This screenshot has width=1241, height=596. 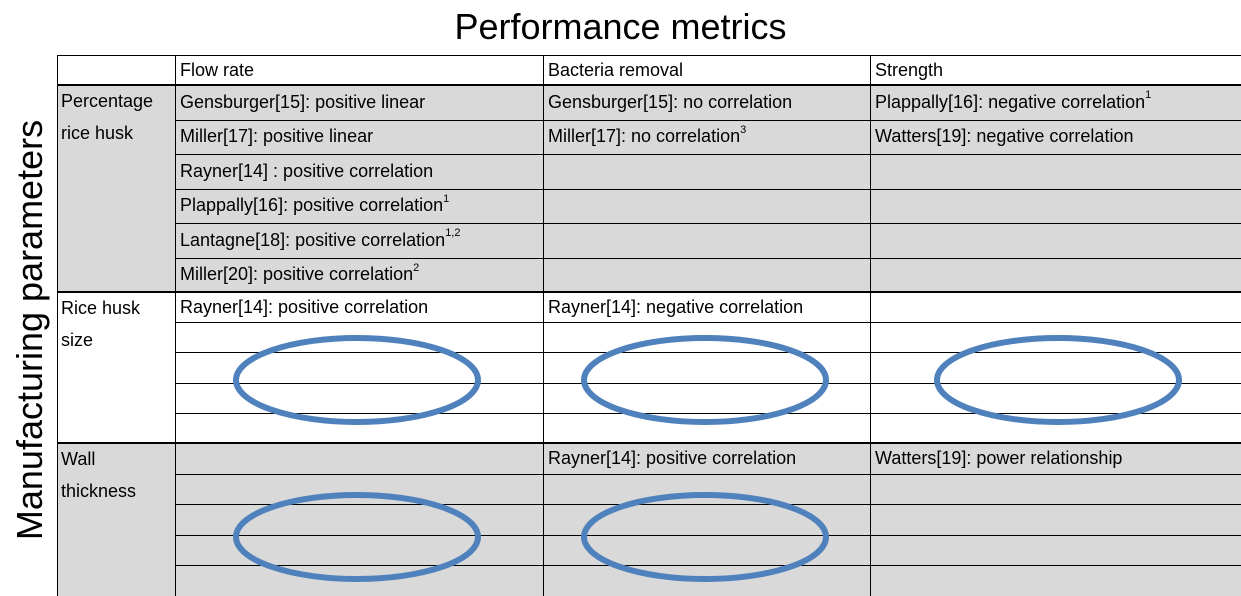 What do you see at coordinates (107, 117) in the screenshot?
I see `group-label: Percentage rice husk` at bounding box center [107, 117].